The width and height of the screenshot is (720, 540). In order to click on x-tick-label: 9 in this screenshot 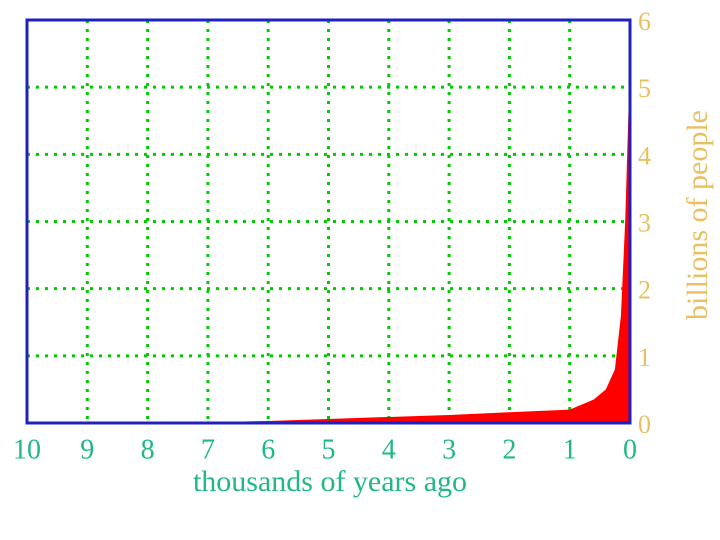, I will do `click(87, 449)`.